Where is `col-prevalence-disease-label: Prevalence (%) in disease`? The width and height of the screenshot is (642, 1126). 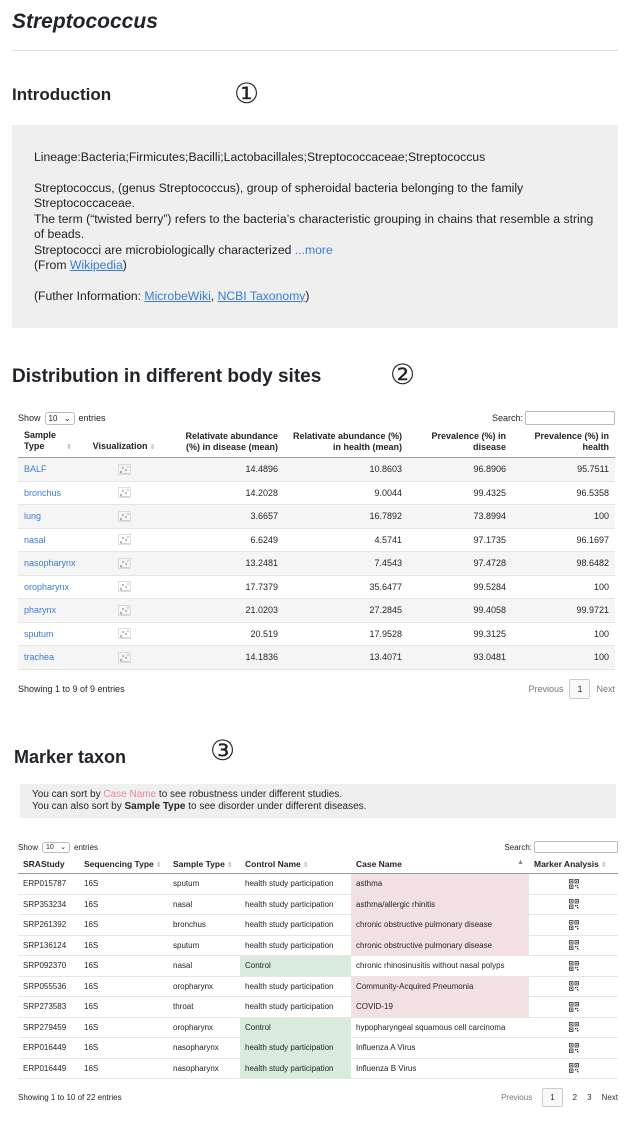
col-prevalence-disease-label: Prevalence (%) in disease is located at coordinates (468, 441).